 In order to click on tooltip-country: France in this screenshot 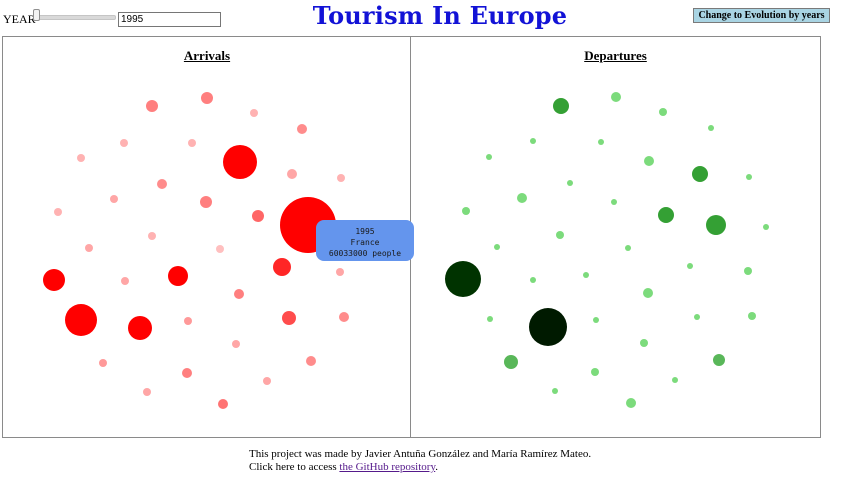, I will do `click(365, 242)`.